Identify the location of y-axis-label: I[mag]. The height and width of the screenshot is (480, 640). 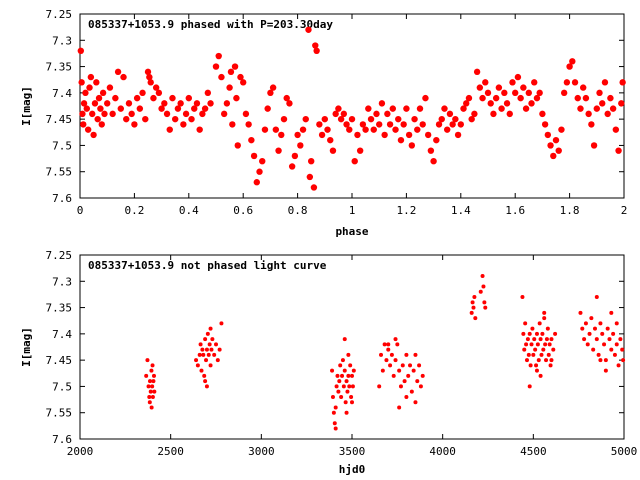
(26, 106).